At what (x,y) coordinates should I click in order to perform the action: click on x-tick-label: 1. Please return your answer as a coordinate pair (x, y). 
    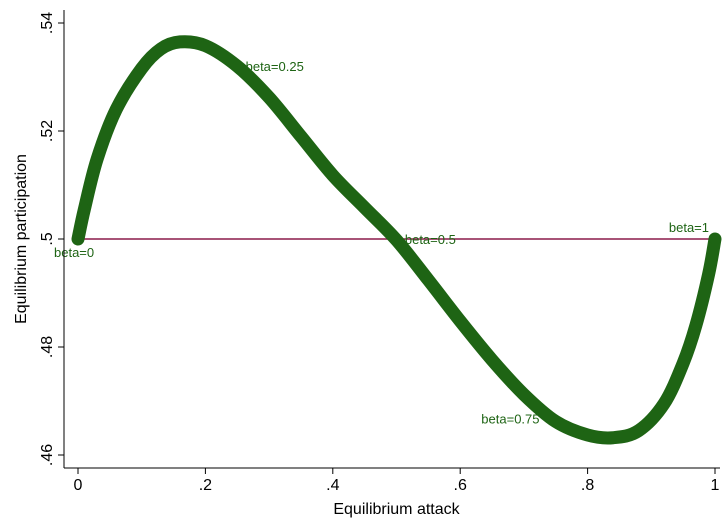
    Looking at the image, I should click on (715, 485).